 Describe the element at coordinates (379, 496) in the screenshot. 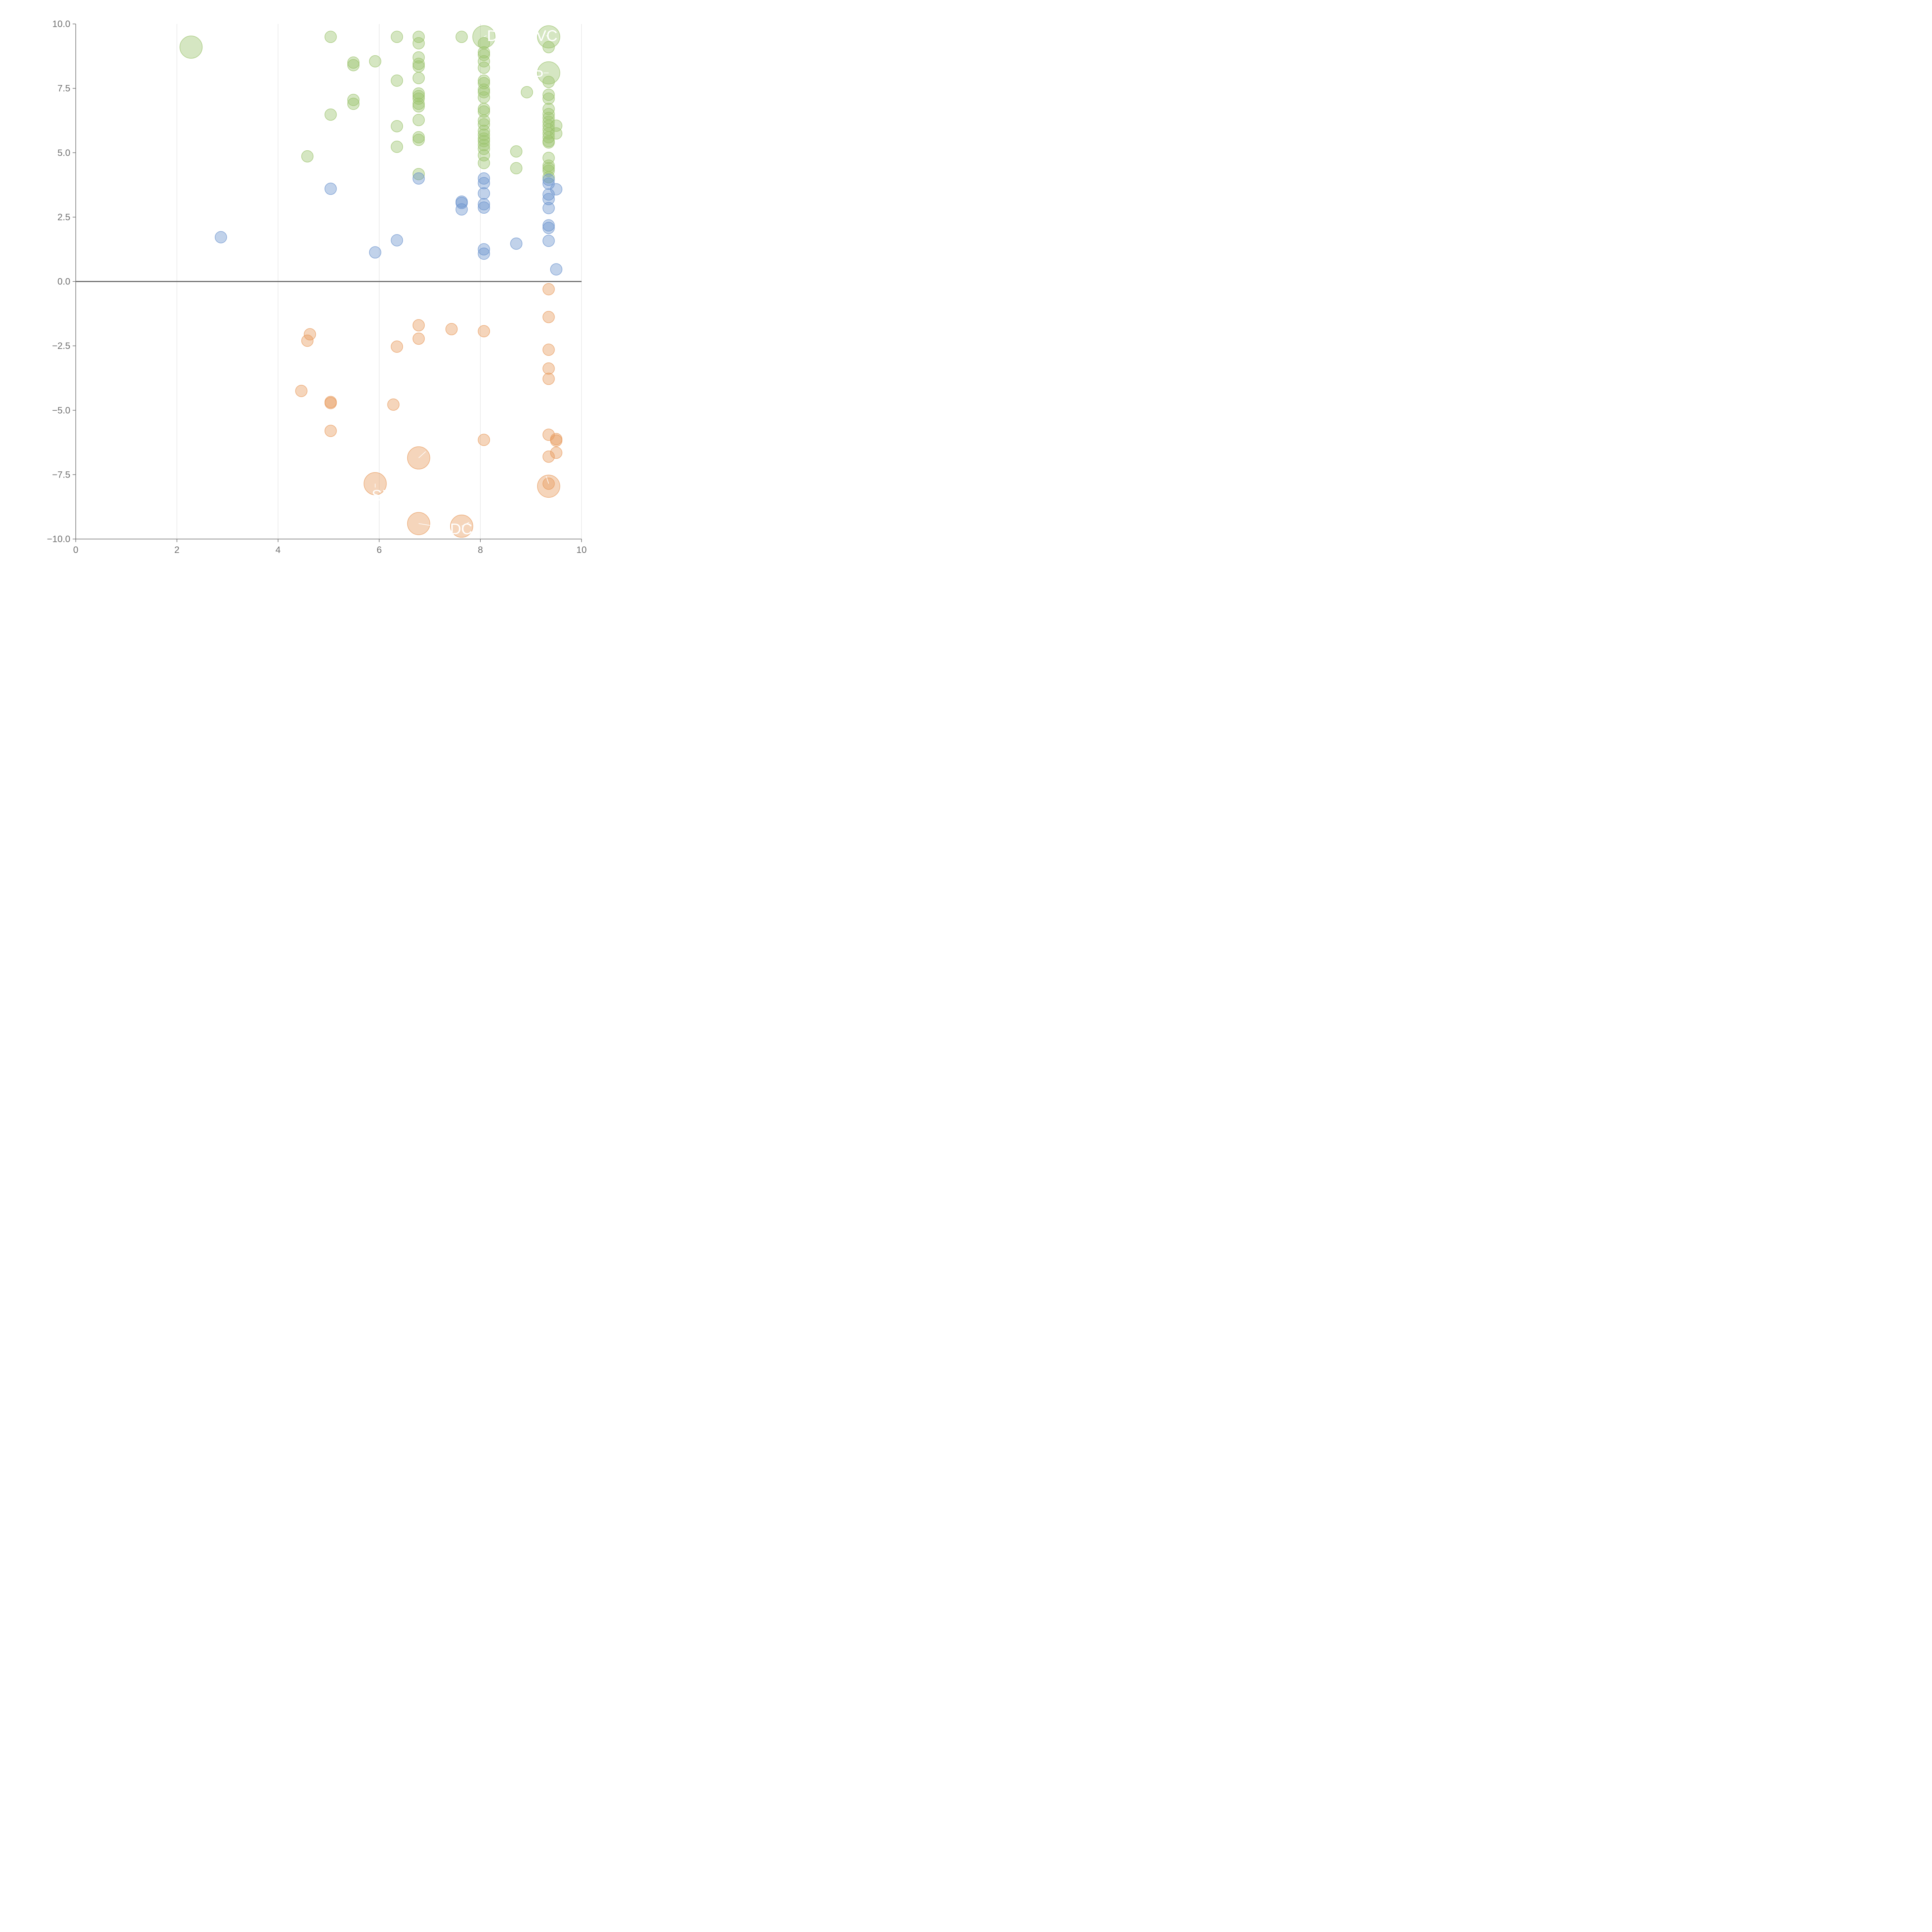

I see `annotation-label: SI` at that location.